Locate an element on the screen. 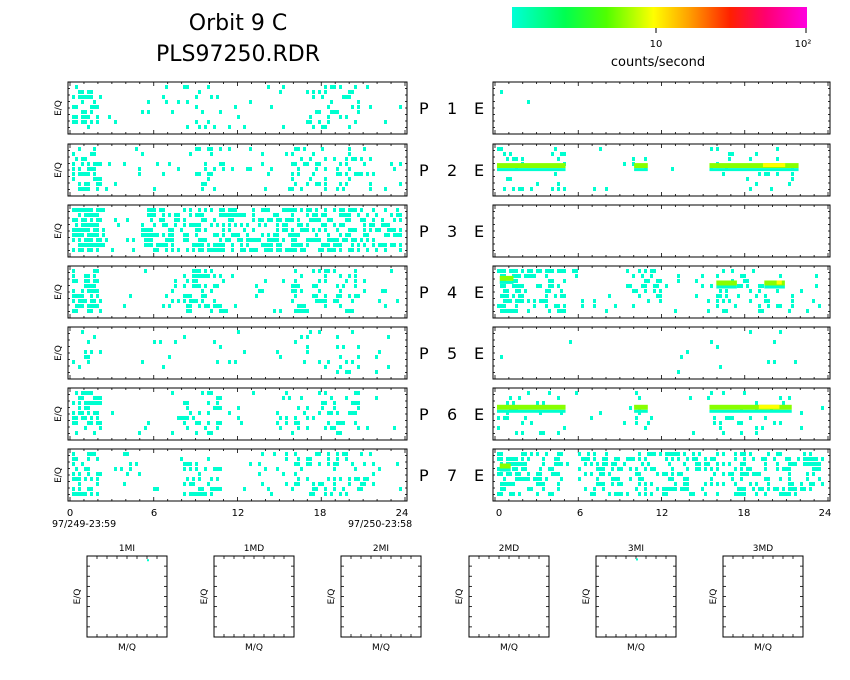 The width and height of the screenshot is (850, 680). ylabel-eq: E/Q is located at coordinates (59, 414).